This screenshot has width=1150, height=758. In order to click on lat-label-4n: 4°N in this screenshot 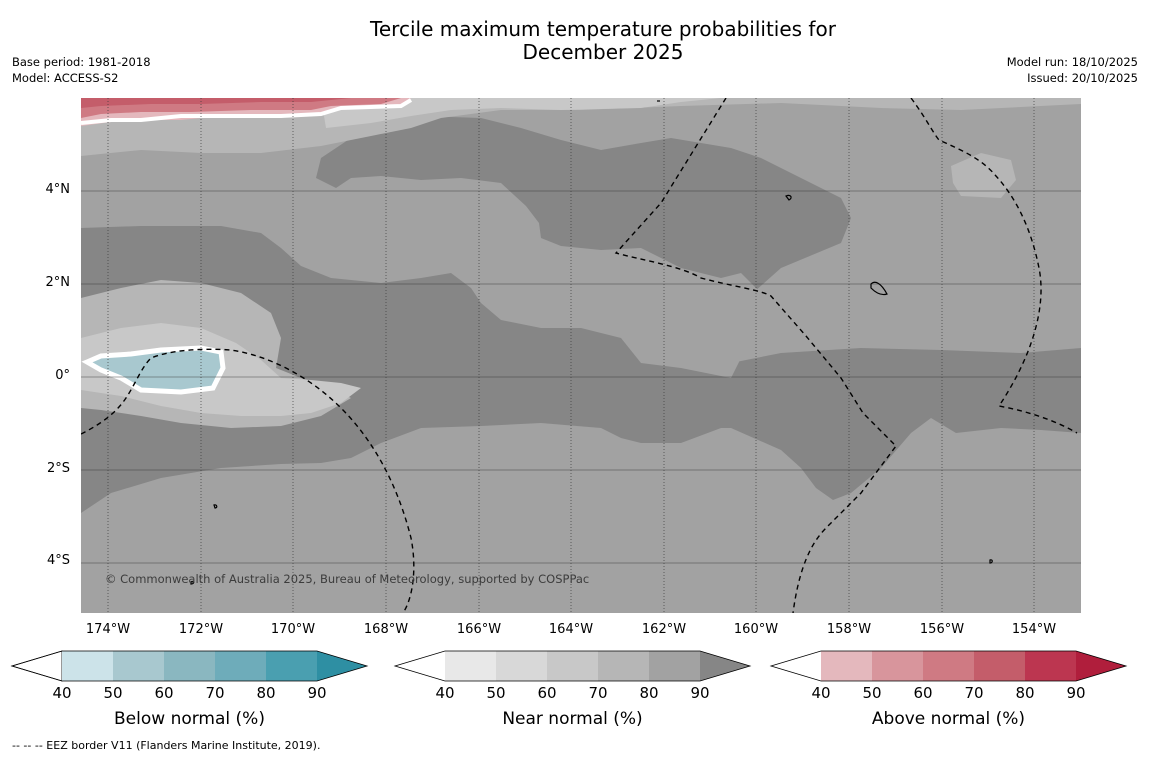, I will do `click(58, 189)`.